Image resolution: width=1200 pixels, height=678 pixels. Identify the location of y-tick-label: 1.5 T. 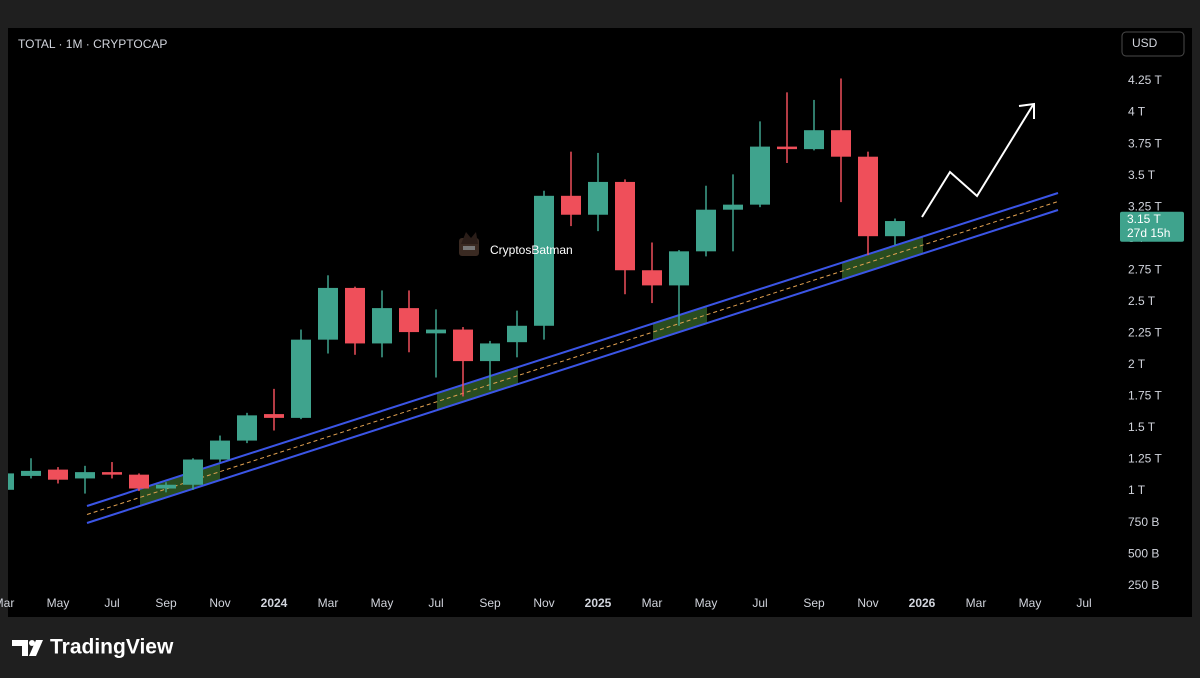
(1142, 427).